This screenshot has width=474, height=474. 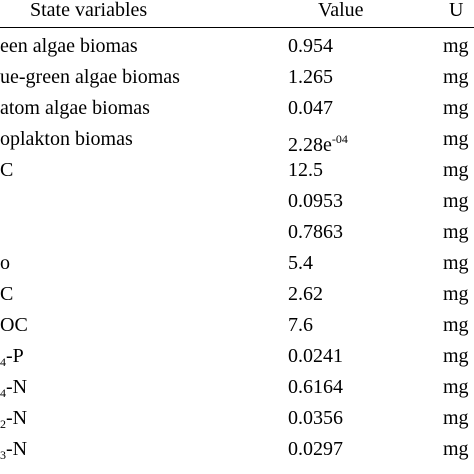 I want to click on value-cell: 2.62, so click(x=305, y=294).